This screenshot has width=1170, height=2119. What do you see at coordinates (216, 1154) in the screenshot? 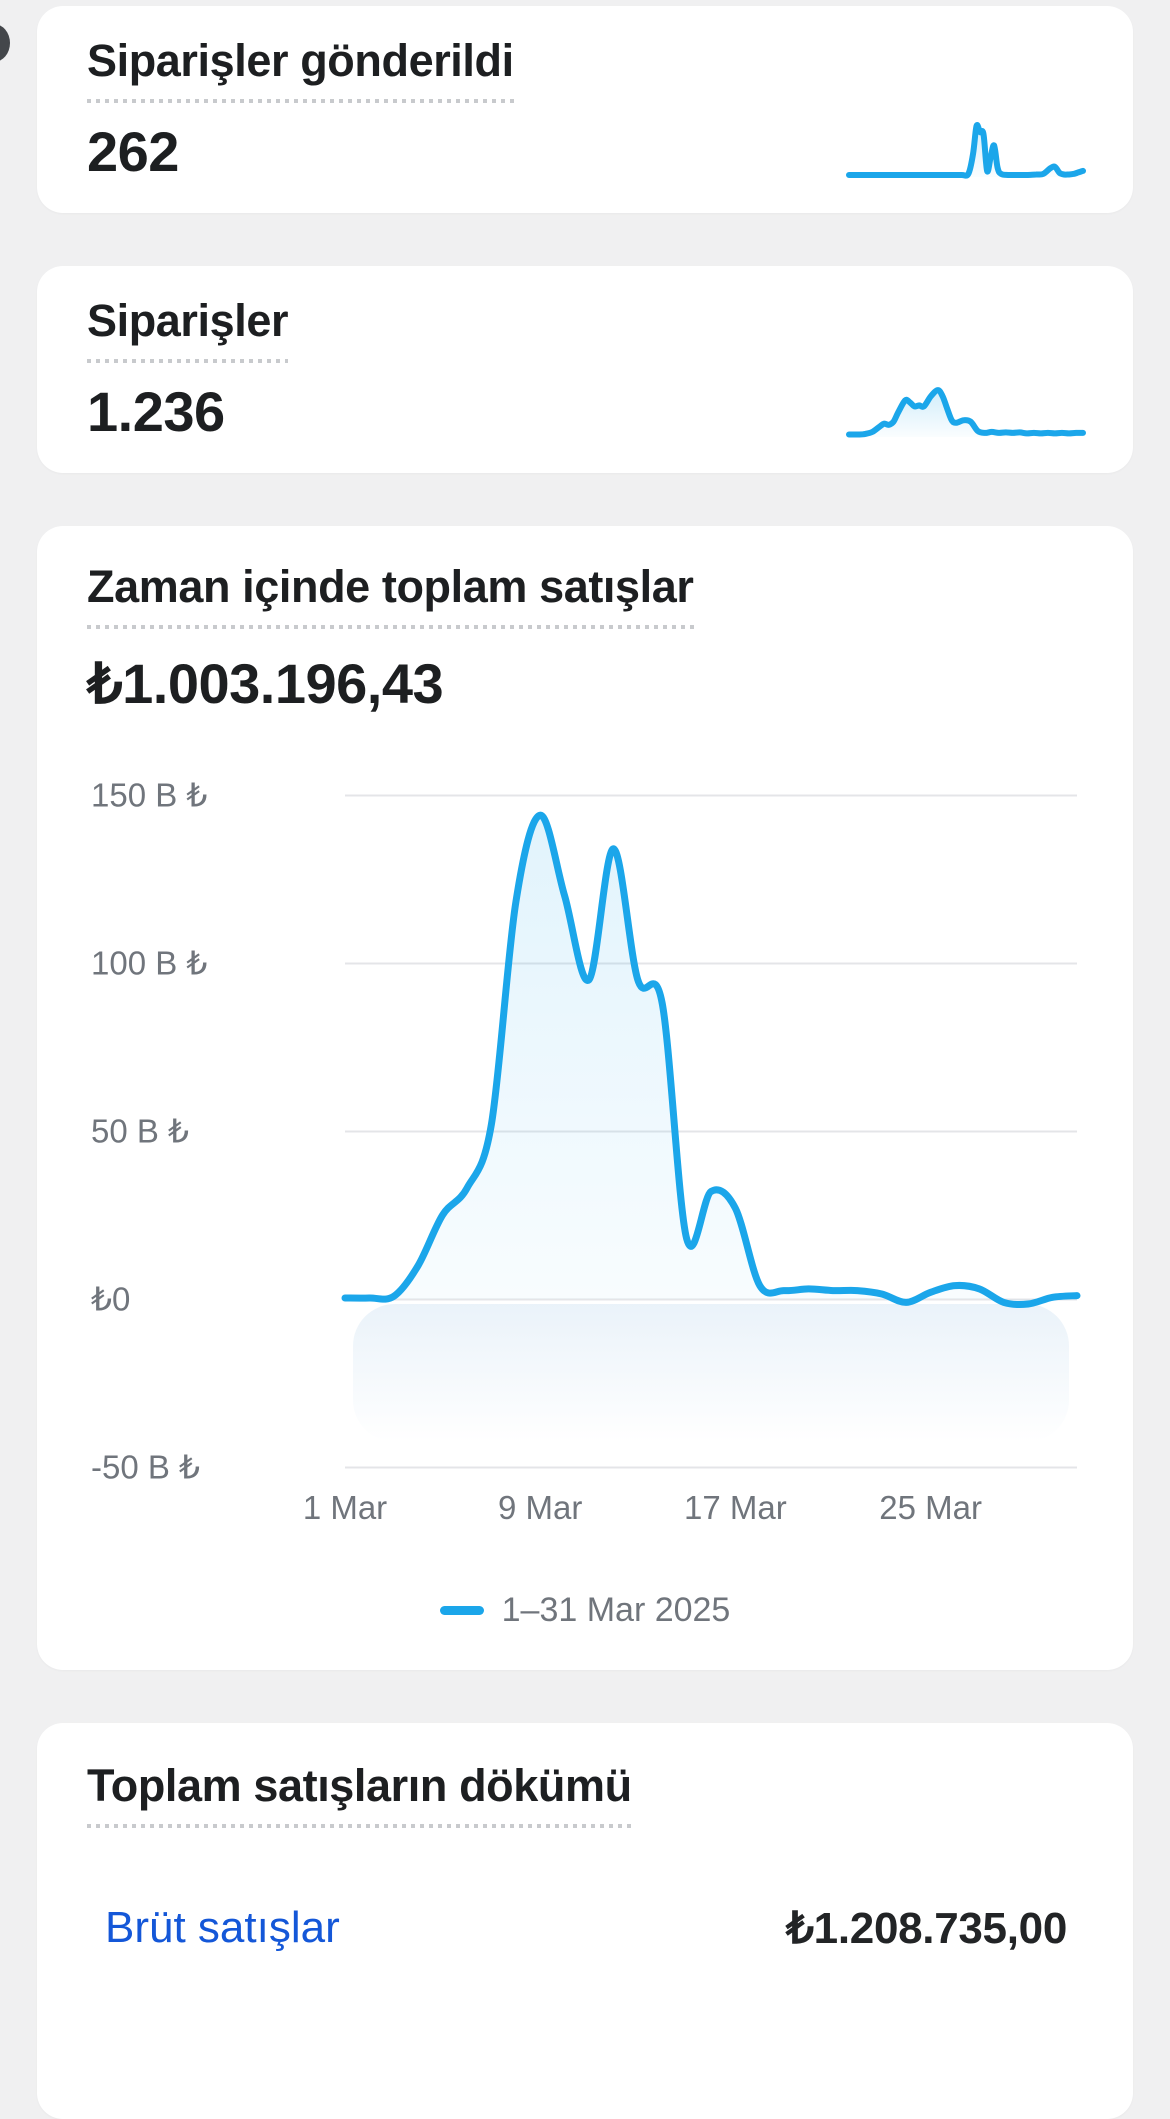
I see `y-axis-labels: 150 B ₺ 100 B ₺ 50 B ₺ ₺0 -50 B ₺` at bounding box center [216, 1154].